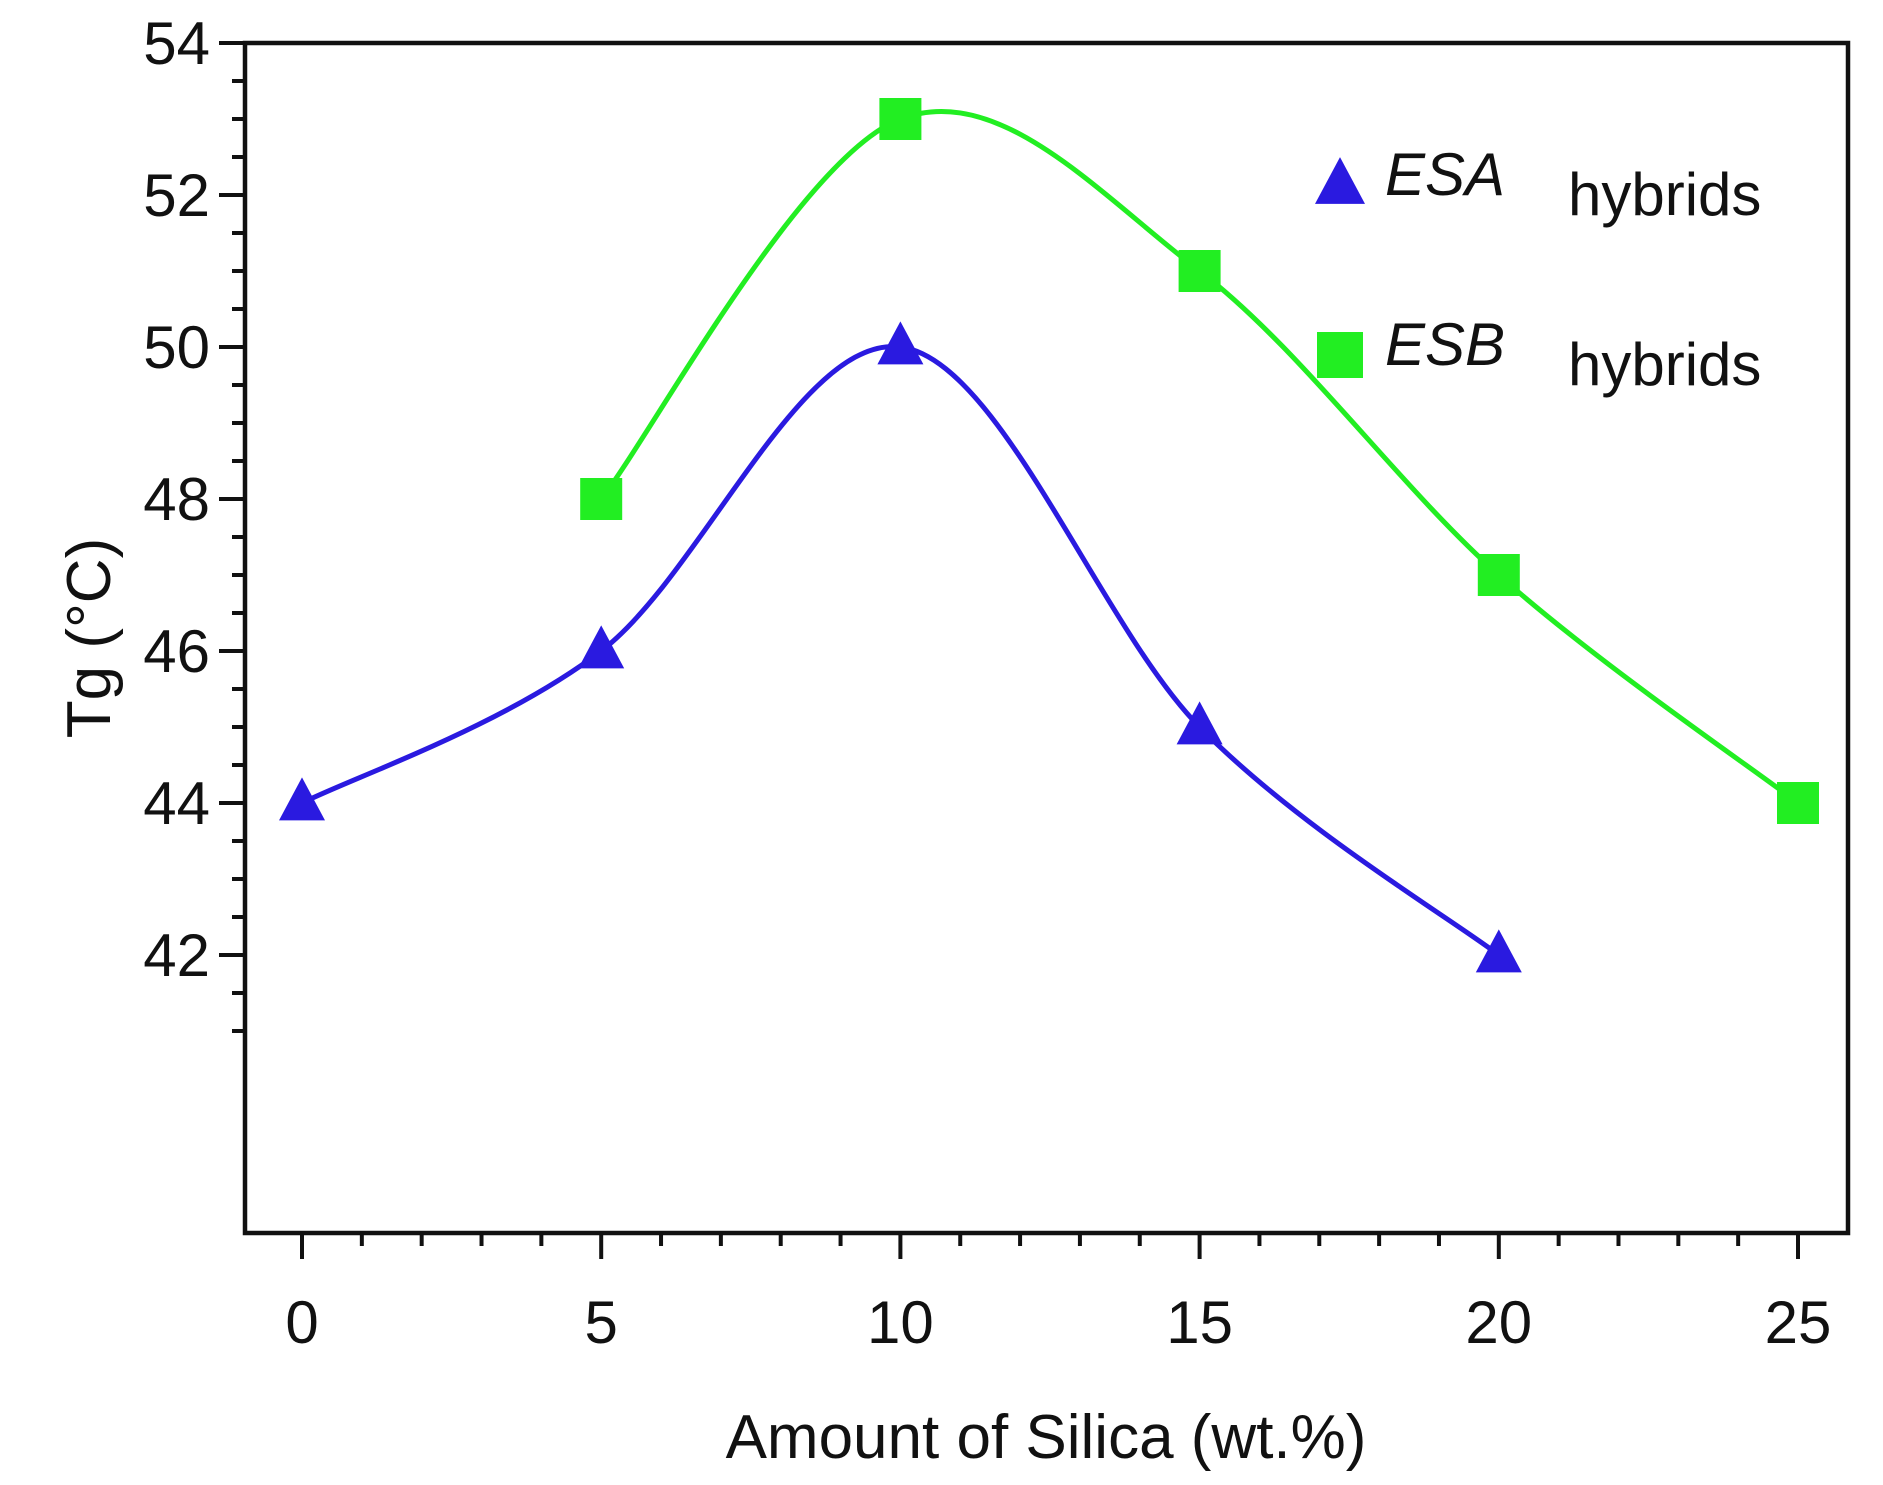  What do you see at coordinates (89, 638) in the screenshot?
I see `y-axis-title: Tg (°C)` at bounding box center [89, 638].